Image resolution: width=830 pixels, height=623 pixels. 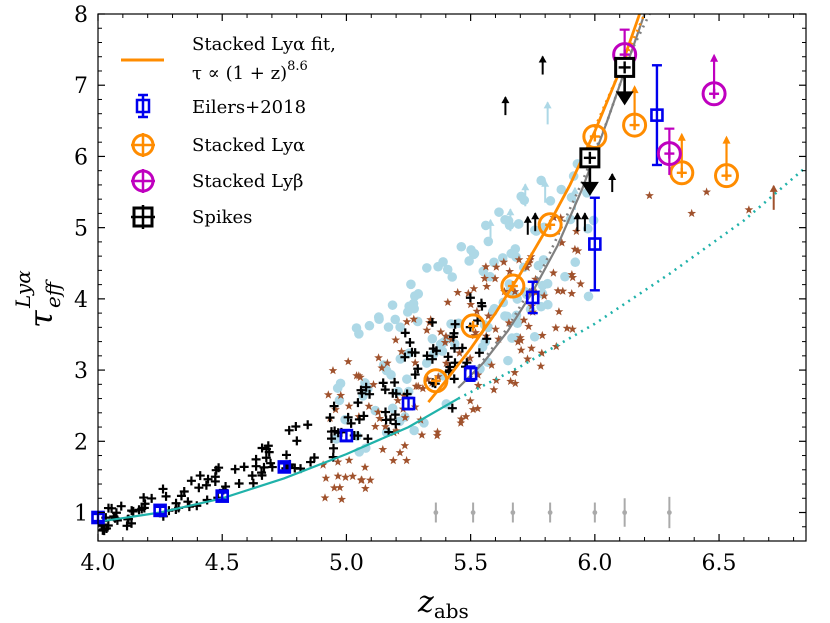 What do you see at coordinates (81, 157) in the screenshot?
I see `y-tick-label: 6` at bounding box center [81, 157].